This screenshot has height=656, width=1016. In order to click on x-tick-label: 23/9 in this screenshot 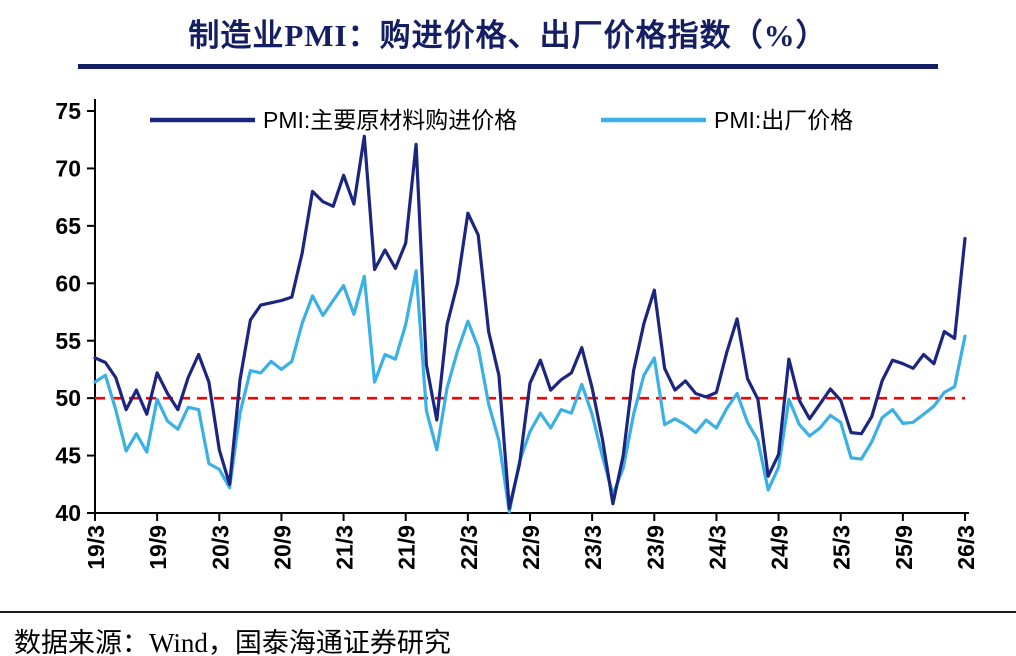, I will do `click(655, 547)`.